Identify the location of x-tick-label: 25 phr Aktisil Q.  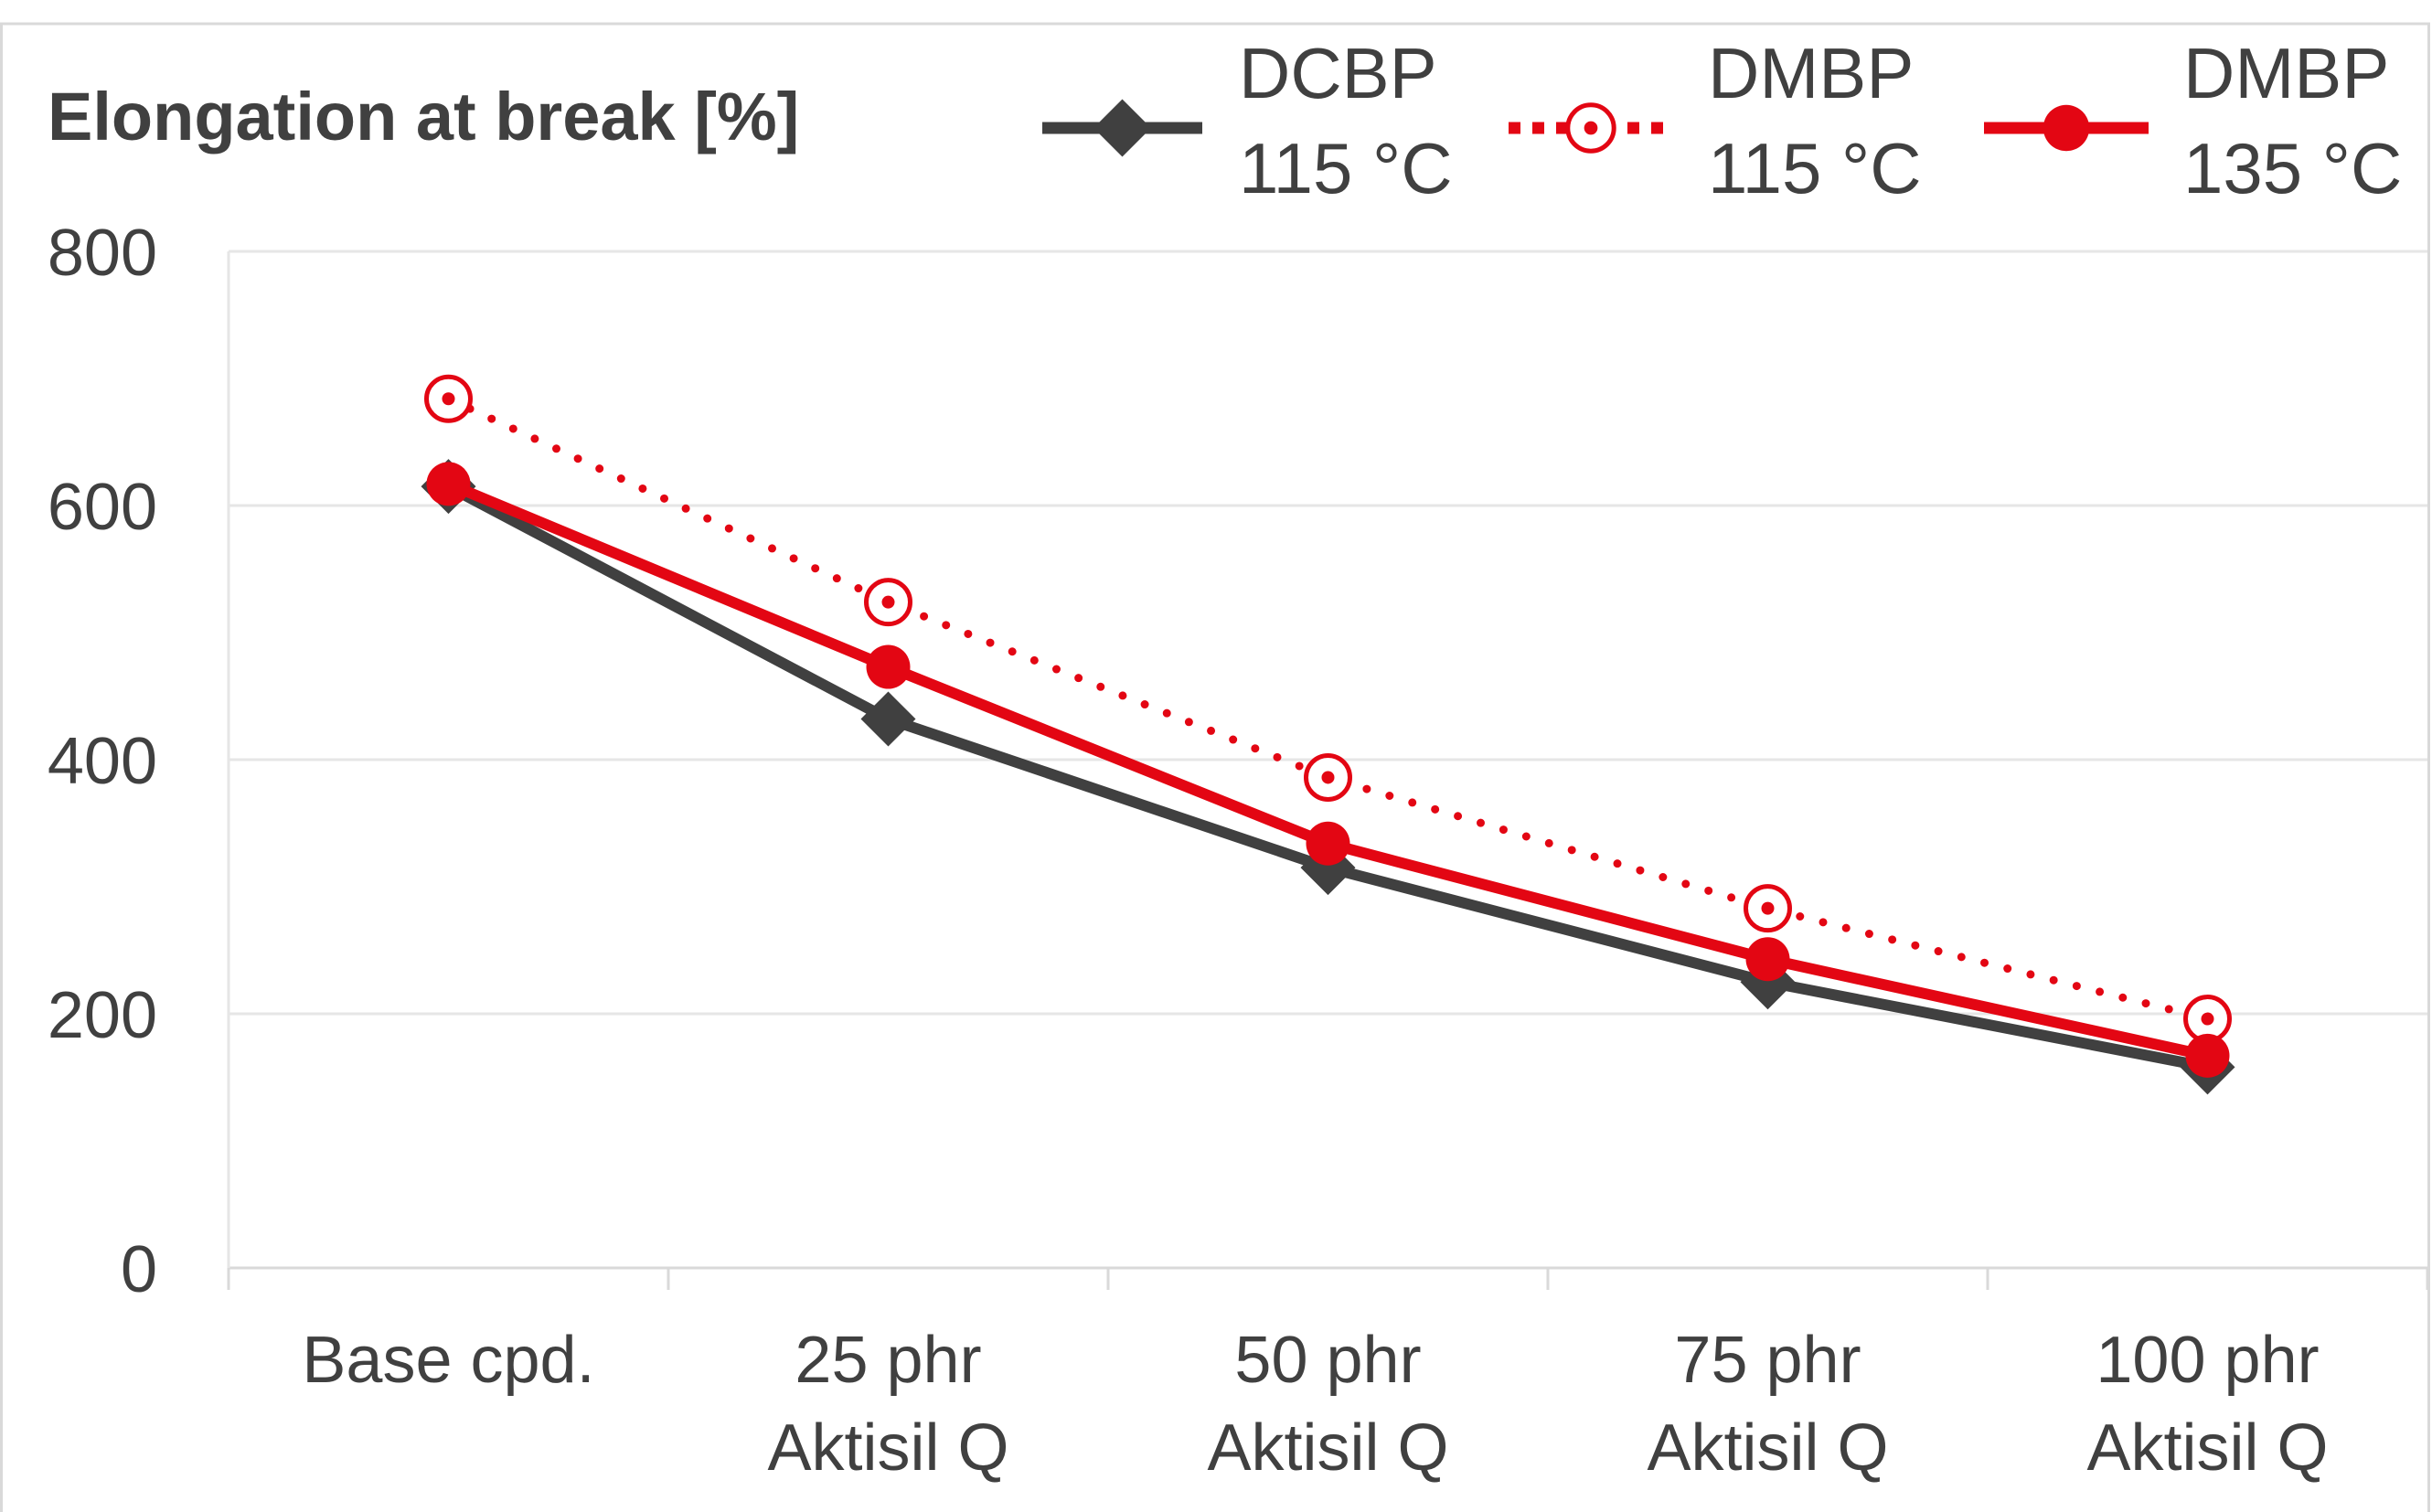
(887, 1404).